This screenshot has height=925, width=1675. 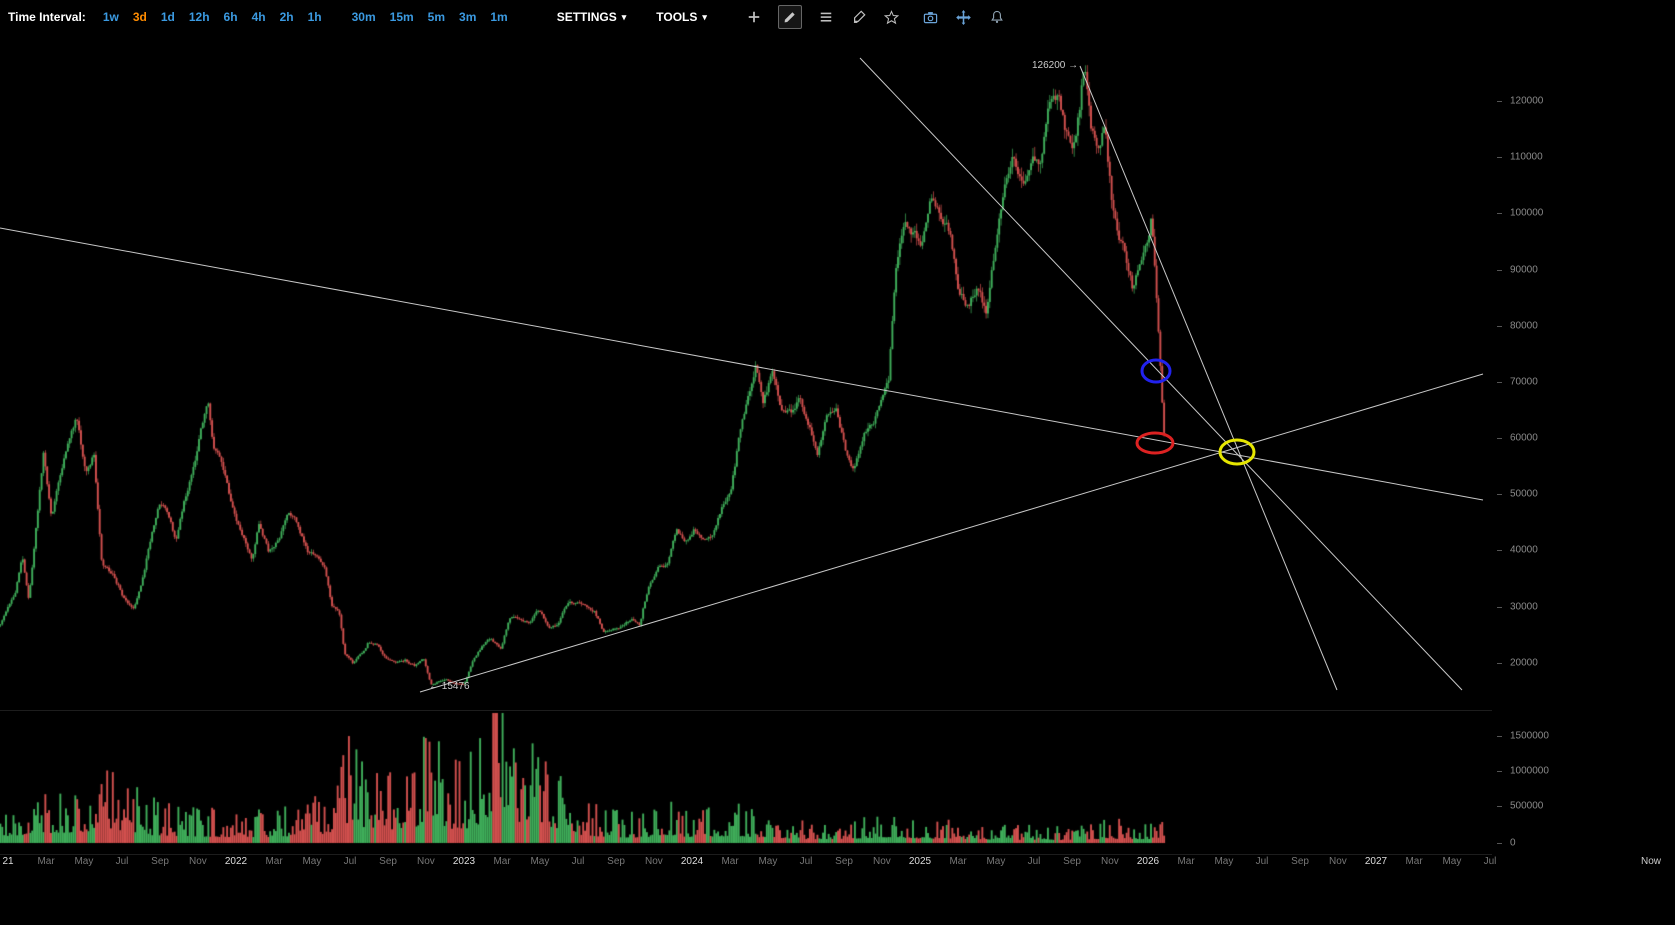 What do you see at coordinates (363, 17) in the screenshot?
I see `interval-30m: 30m` at bounding box center [363, 17].